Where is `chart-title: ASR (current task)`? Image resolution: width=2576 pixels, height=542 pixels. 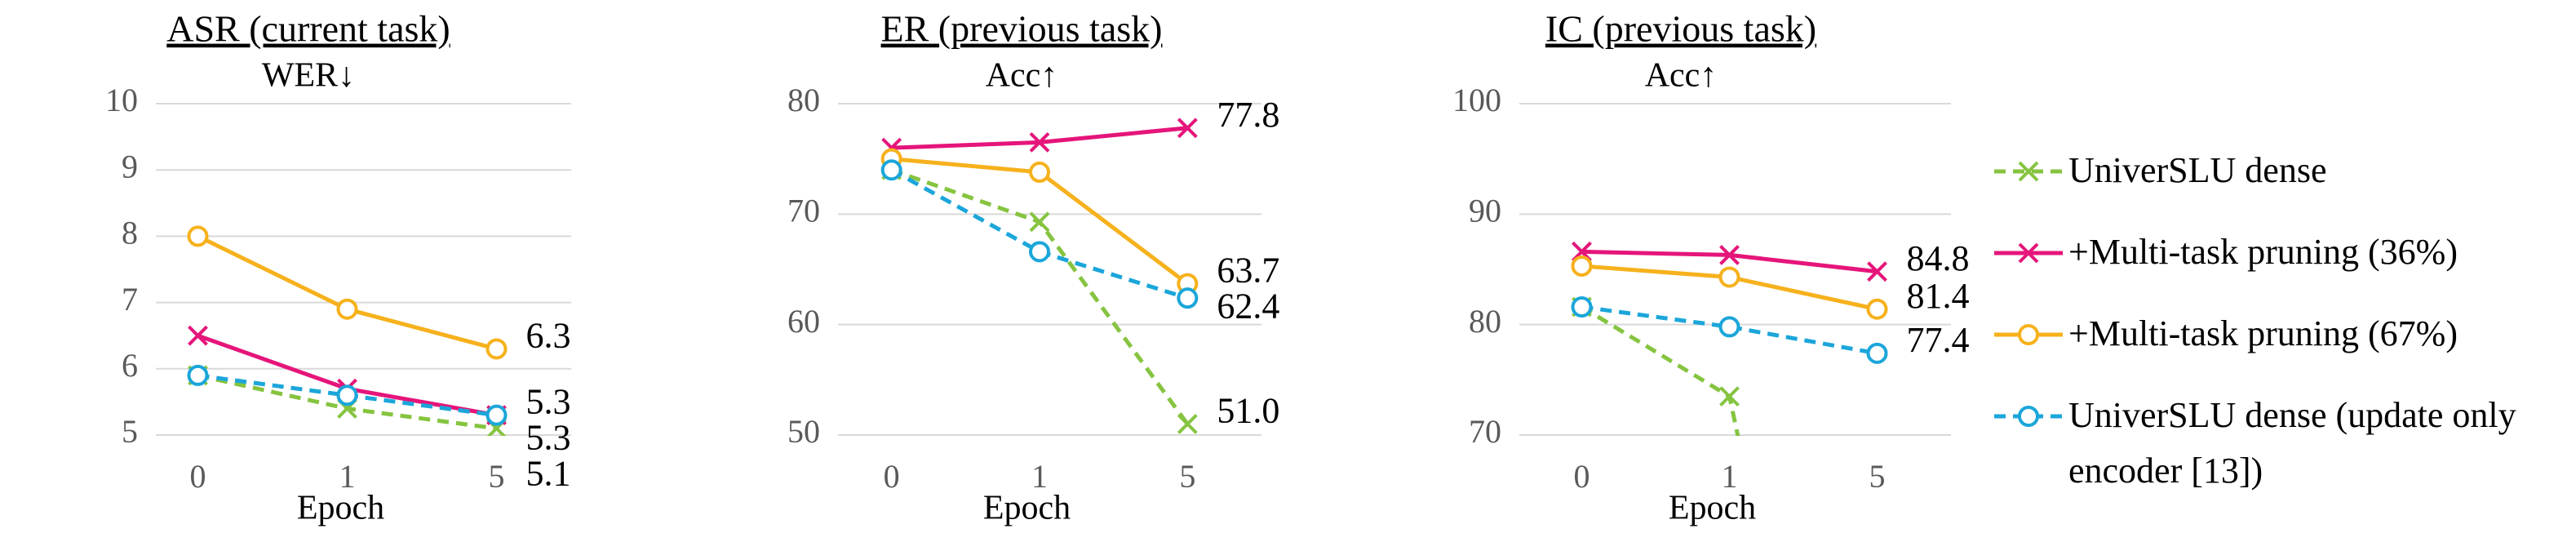
chart-title: ASR (current task) is located at coordinates (308, 29).